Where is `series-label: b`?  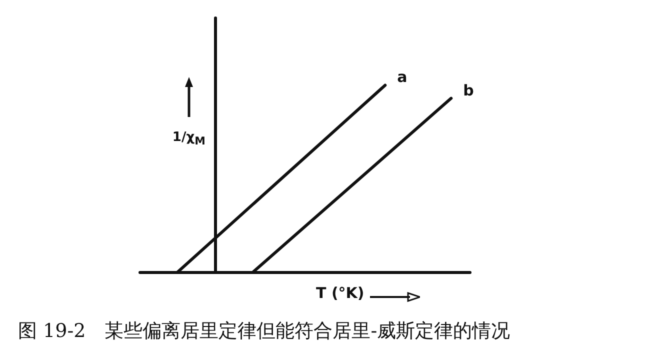 series-label: b is located at coordinates (468, 90).